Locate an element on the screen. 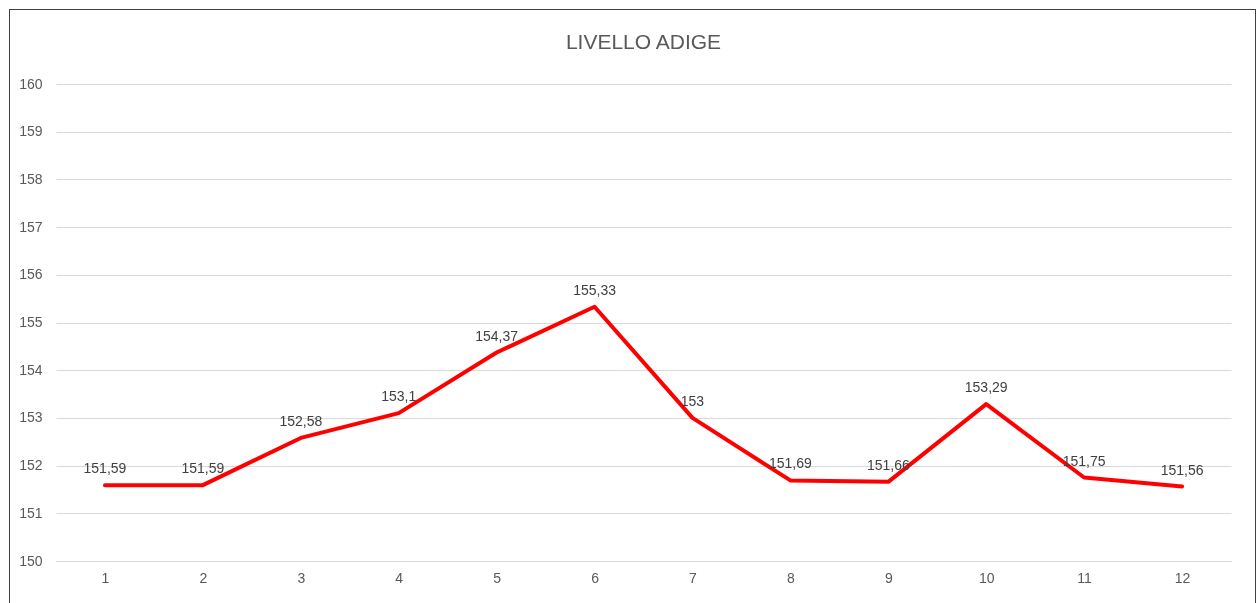 Image resolution: width=1258 pixels, height=603 pixels. data-label: 153,1 is located at coordinates (399, 396).